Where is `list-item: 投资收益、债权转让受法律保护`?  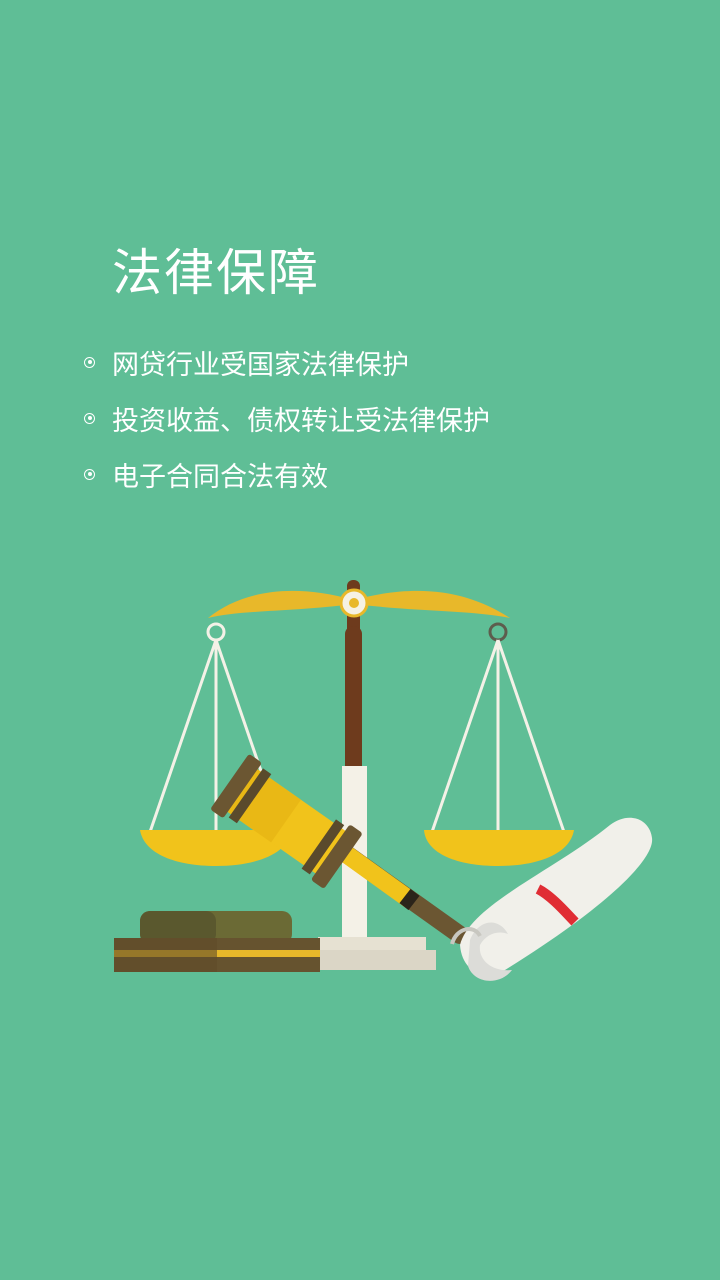 list-item: 投资收益、债权转让受法律保护 is located at coordinates (287, 418).